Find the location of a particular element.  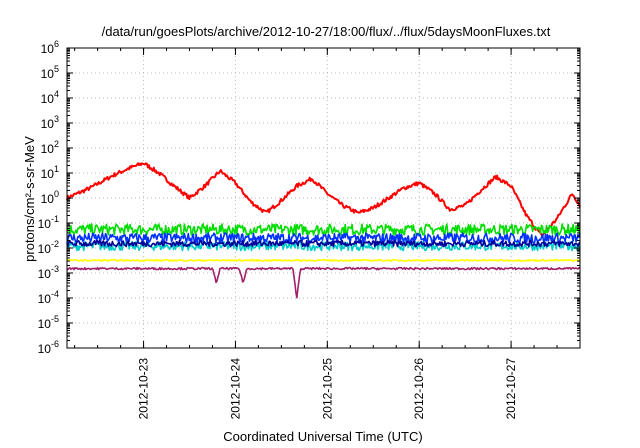

x-tick-label: 2012-10-24 is located at coordinates (235, 389).